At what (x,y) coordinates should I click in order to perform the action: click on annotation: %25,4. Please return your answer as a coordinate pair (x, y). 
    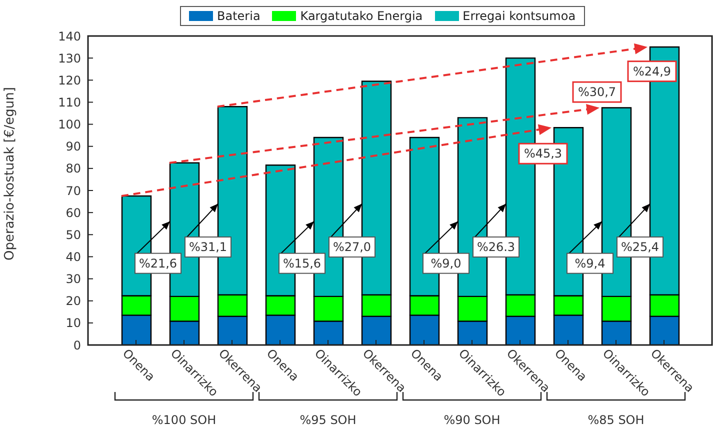
    Looking at the image, I should click on (640, 247).